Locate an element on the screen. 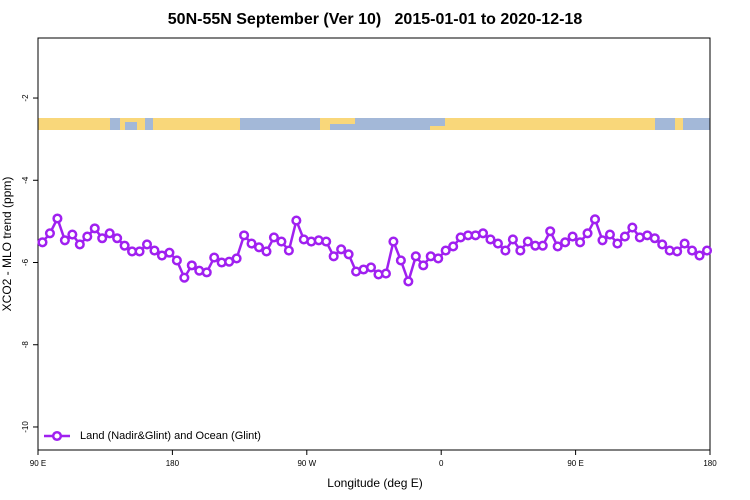 This screenshot has width=750, height=500. y-tick-label: -2 is located at coordinates (25, 98).